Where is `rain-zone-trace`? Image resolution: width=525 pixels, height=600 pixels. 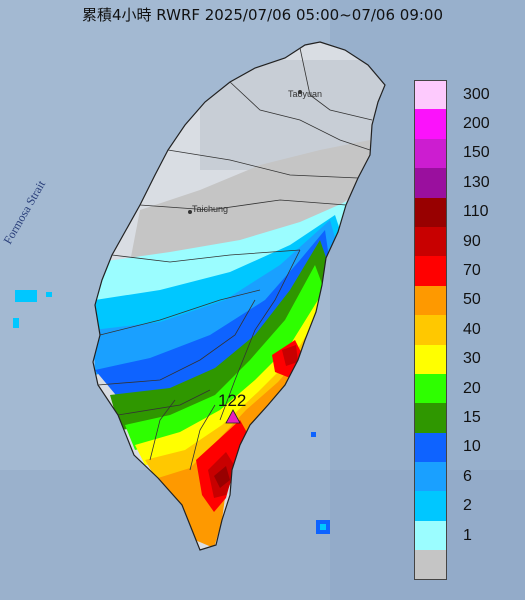 rain-zone-trace is located at coordinates (255, 201).